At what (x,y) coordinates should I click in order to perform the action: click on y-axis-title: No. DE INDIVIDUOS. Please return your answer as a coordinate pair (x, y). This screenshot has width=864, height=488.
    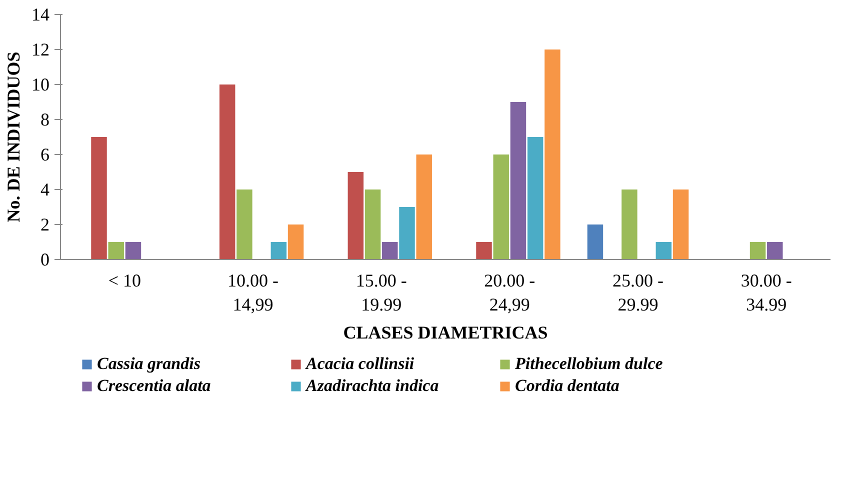
    Looking at the image, I should click on (14, 137).